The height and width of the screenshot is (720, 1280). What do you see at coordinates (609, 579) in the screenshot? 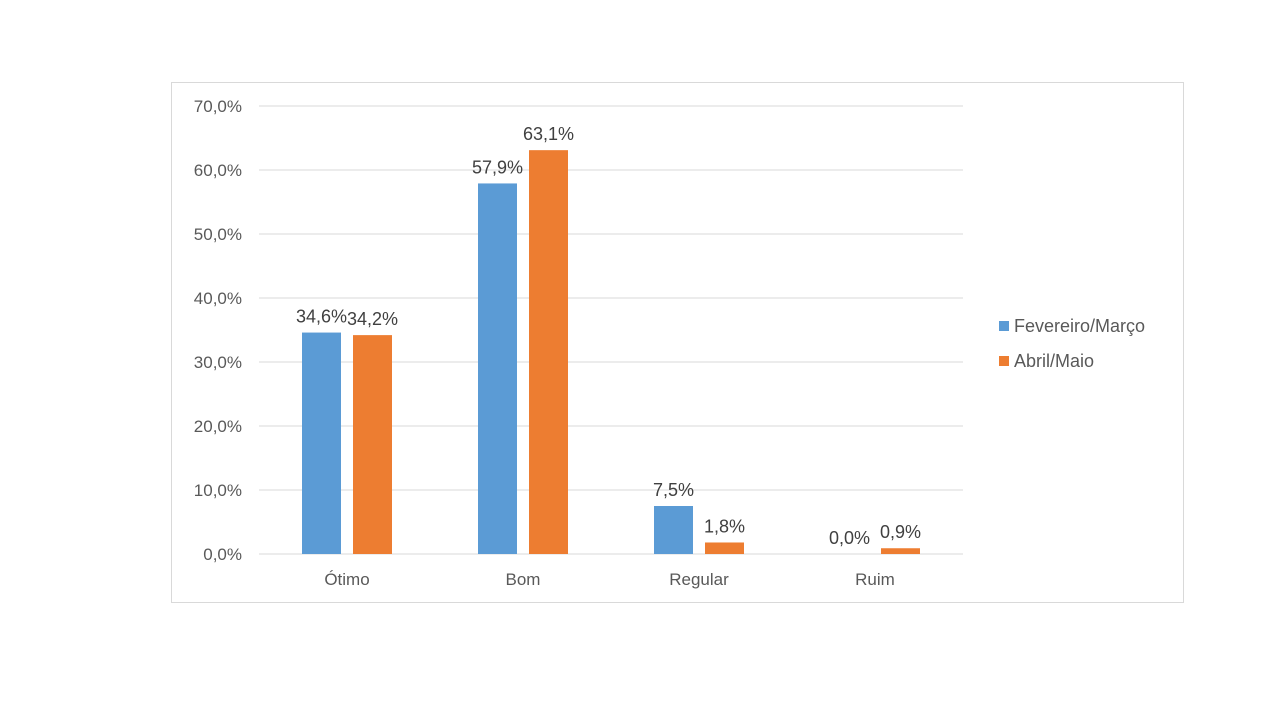
I see `x-axis-tick-labels: Ótimo Bom Regular Ruim` at bounding box center [609, 579].